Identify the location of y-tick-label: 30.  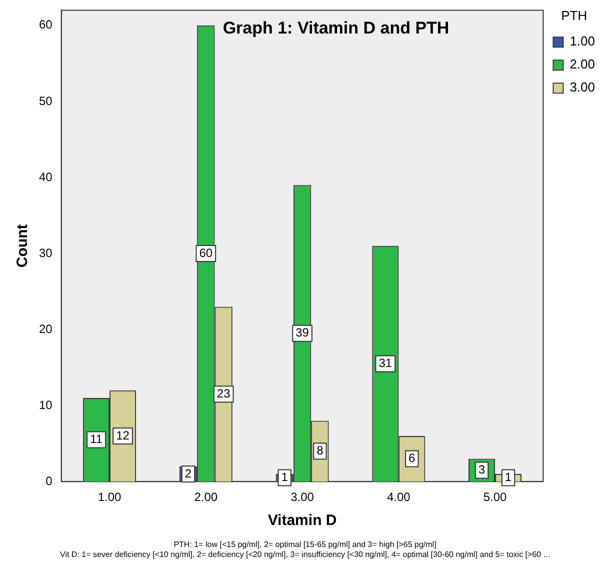
(45, 253).